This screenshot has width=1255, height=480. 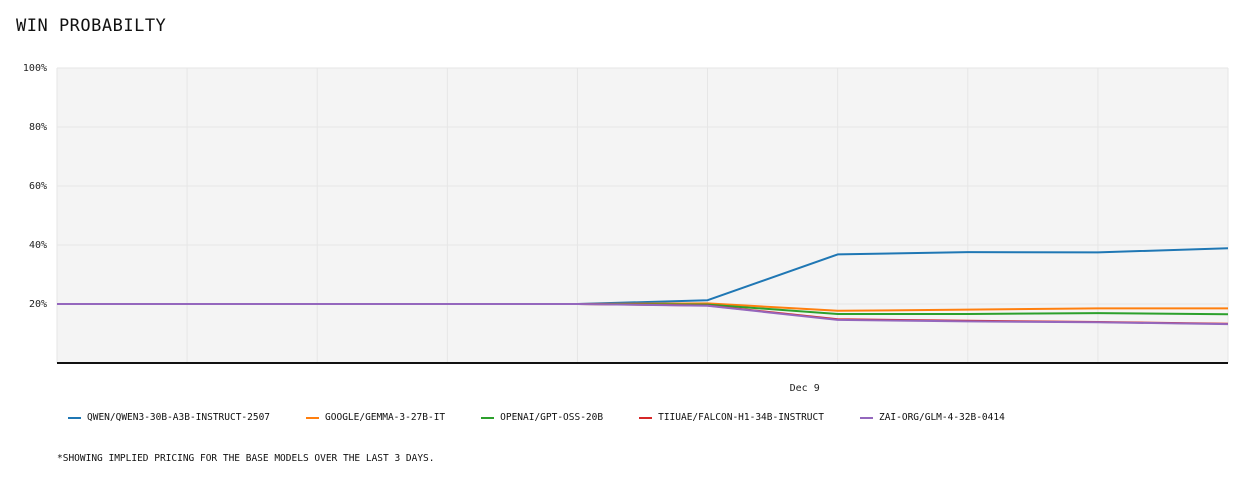 What do you see at coordinates (941, 417) in the screenshot?
I see `legend-label: ZAI-ORG/GLM-4-32B-0414` at bounding box center [941, 417].